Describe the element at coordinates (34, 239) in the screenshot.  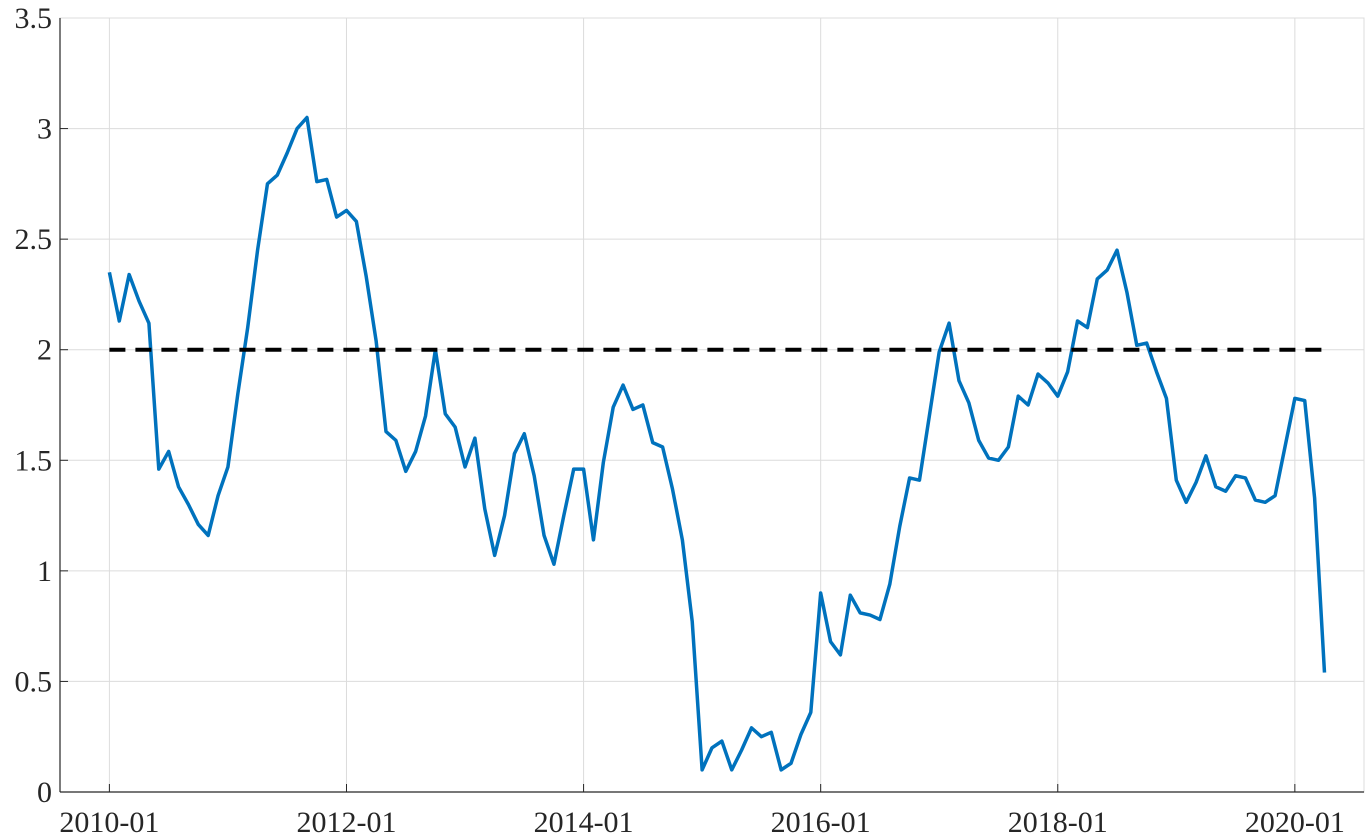
I see `y-tick-label: 2.5` at that location.